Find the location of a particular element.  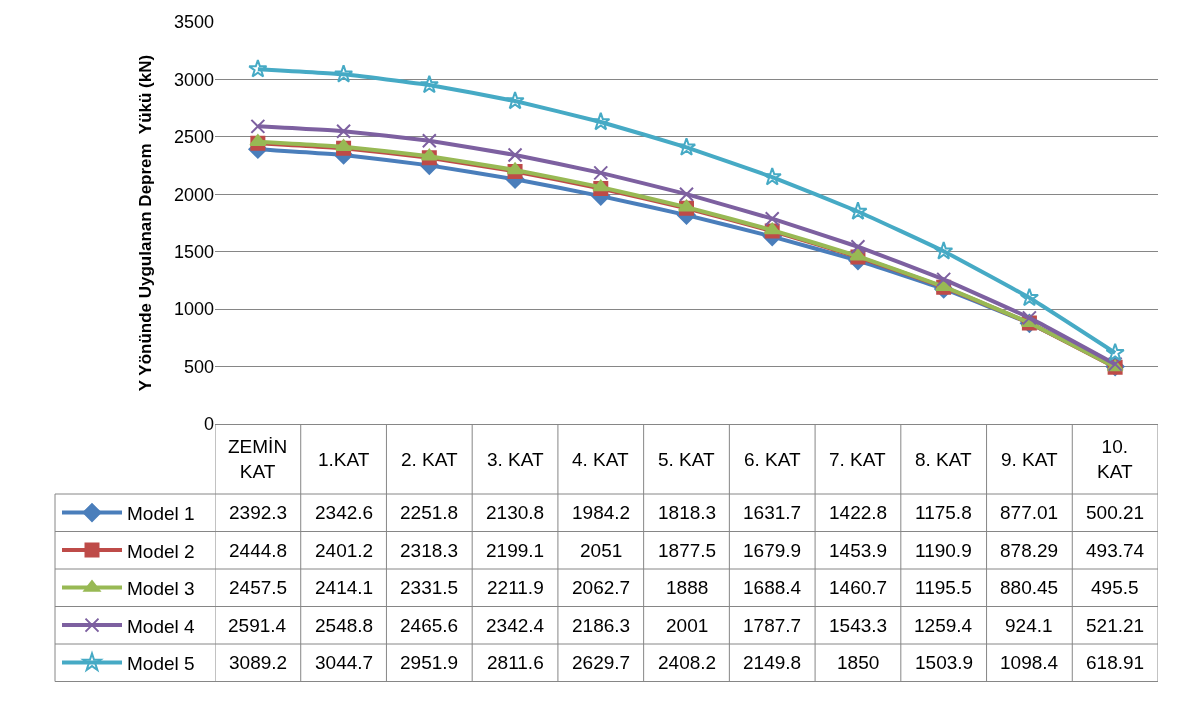

x-tick-label: 3. KAT is located at coordinates (516, 459).